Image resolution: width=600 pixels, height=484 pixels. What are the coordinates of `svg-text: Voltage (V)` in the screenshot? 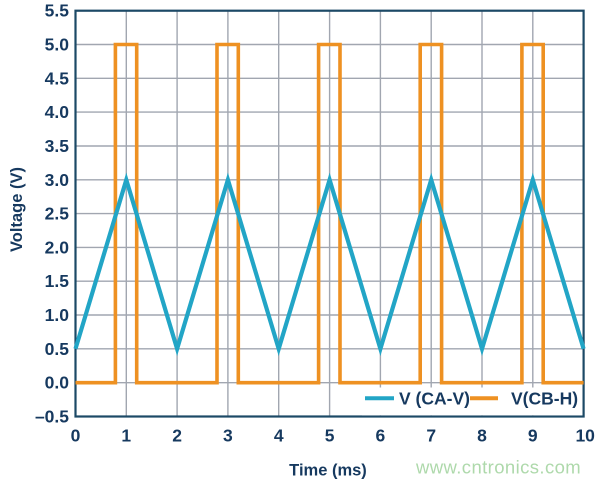 It's located at (17, 209).